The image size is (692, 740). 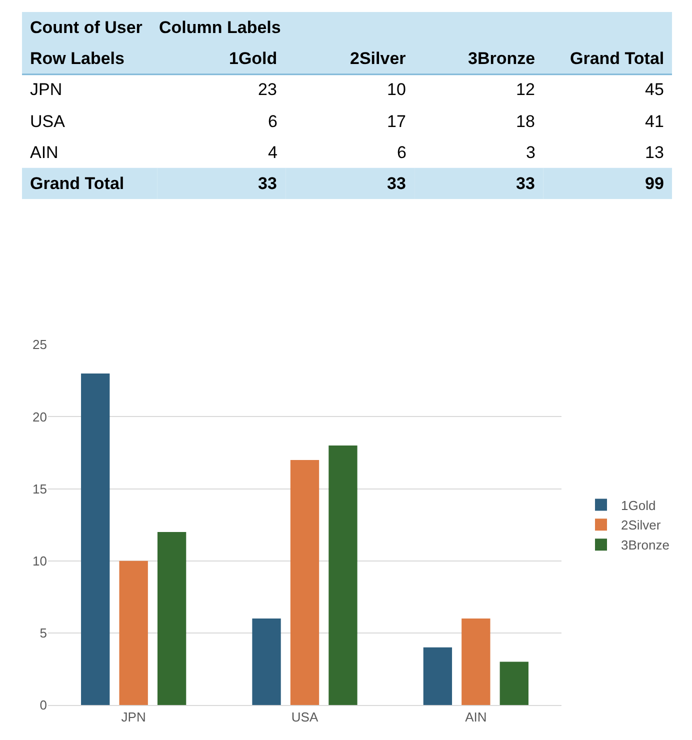 What do you see at coordinates (43, 705) in the screenshot?
I see `y-tick-label: 0` at bounding box center [43, 705].